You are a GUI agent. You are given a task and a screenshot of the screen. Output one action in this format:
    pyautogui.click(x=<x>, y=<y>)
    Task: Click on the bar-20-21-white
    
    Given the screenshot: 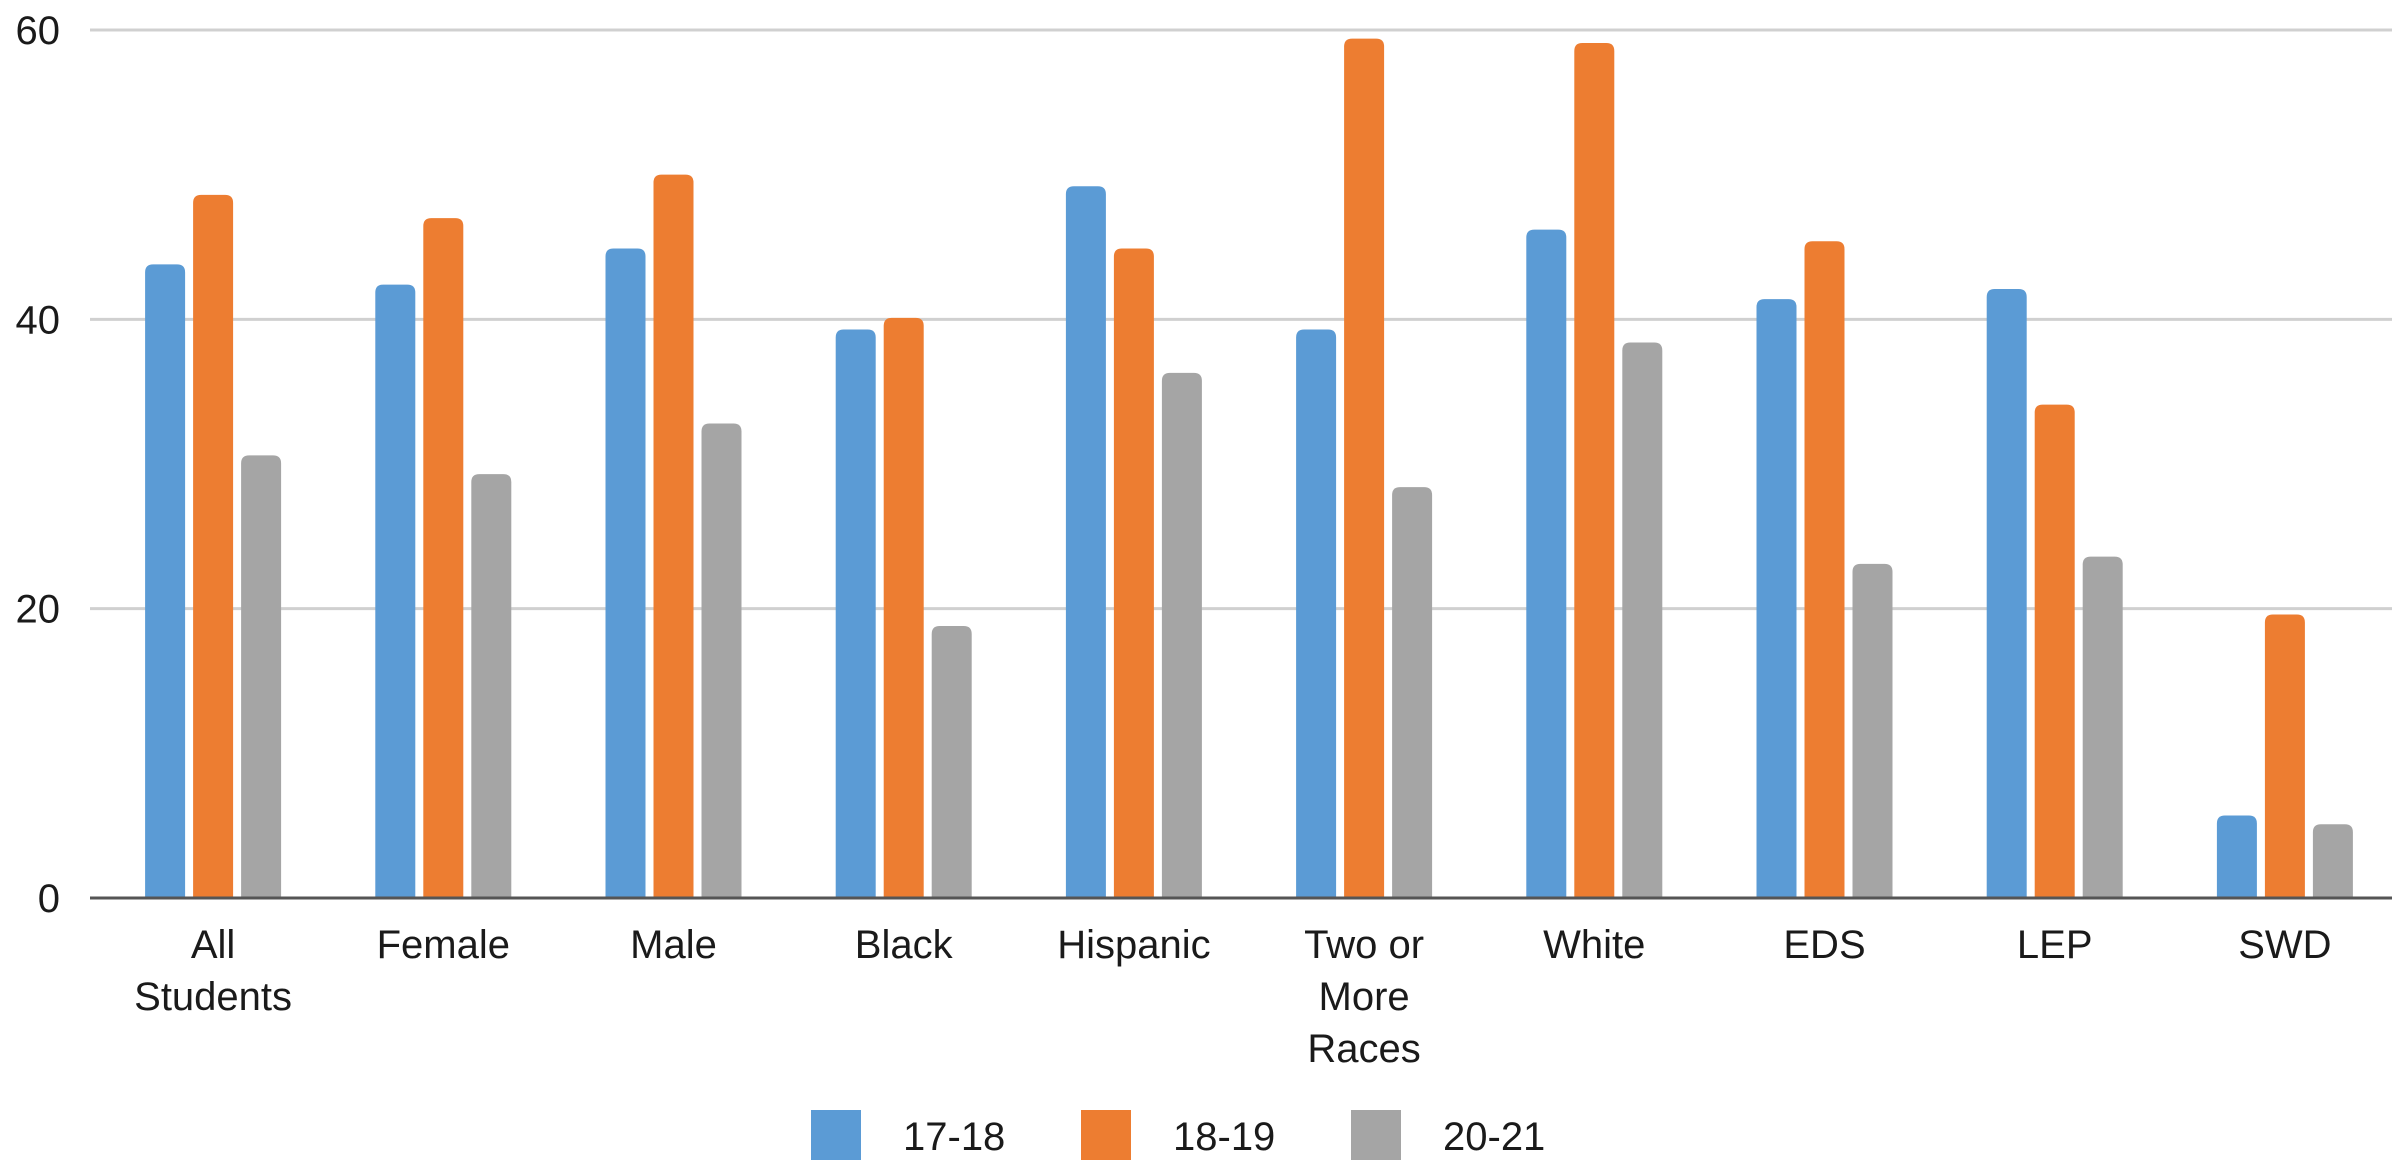 What is the action you would take?
    pyautogui.click(x=1642, y=620)
    